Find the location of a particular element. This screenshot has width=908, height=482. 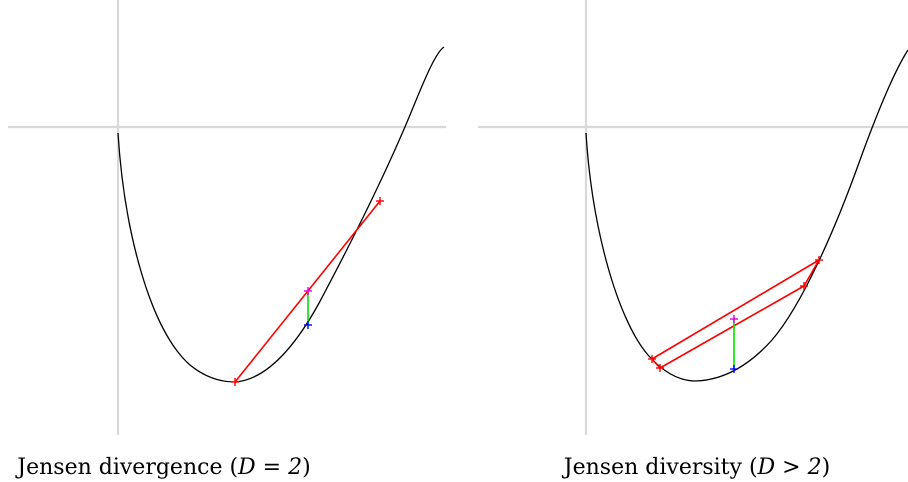

caption-right: Jensen diversity (D > 2) is located at coordinates (696, 467).